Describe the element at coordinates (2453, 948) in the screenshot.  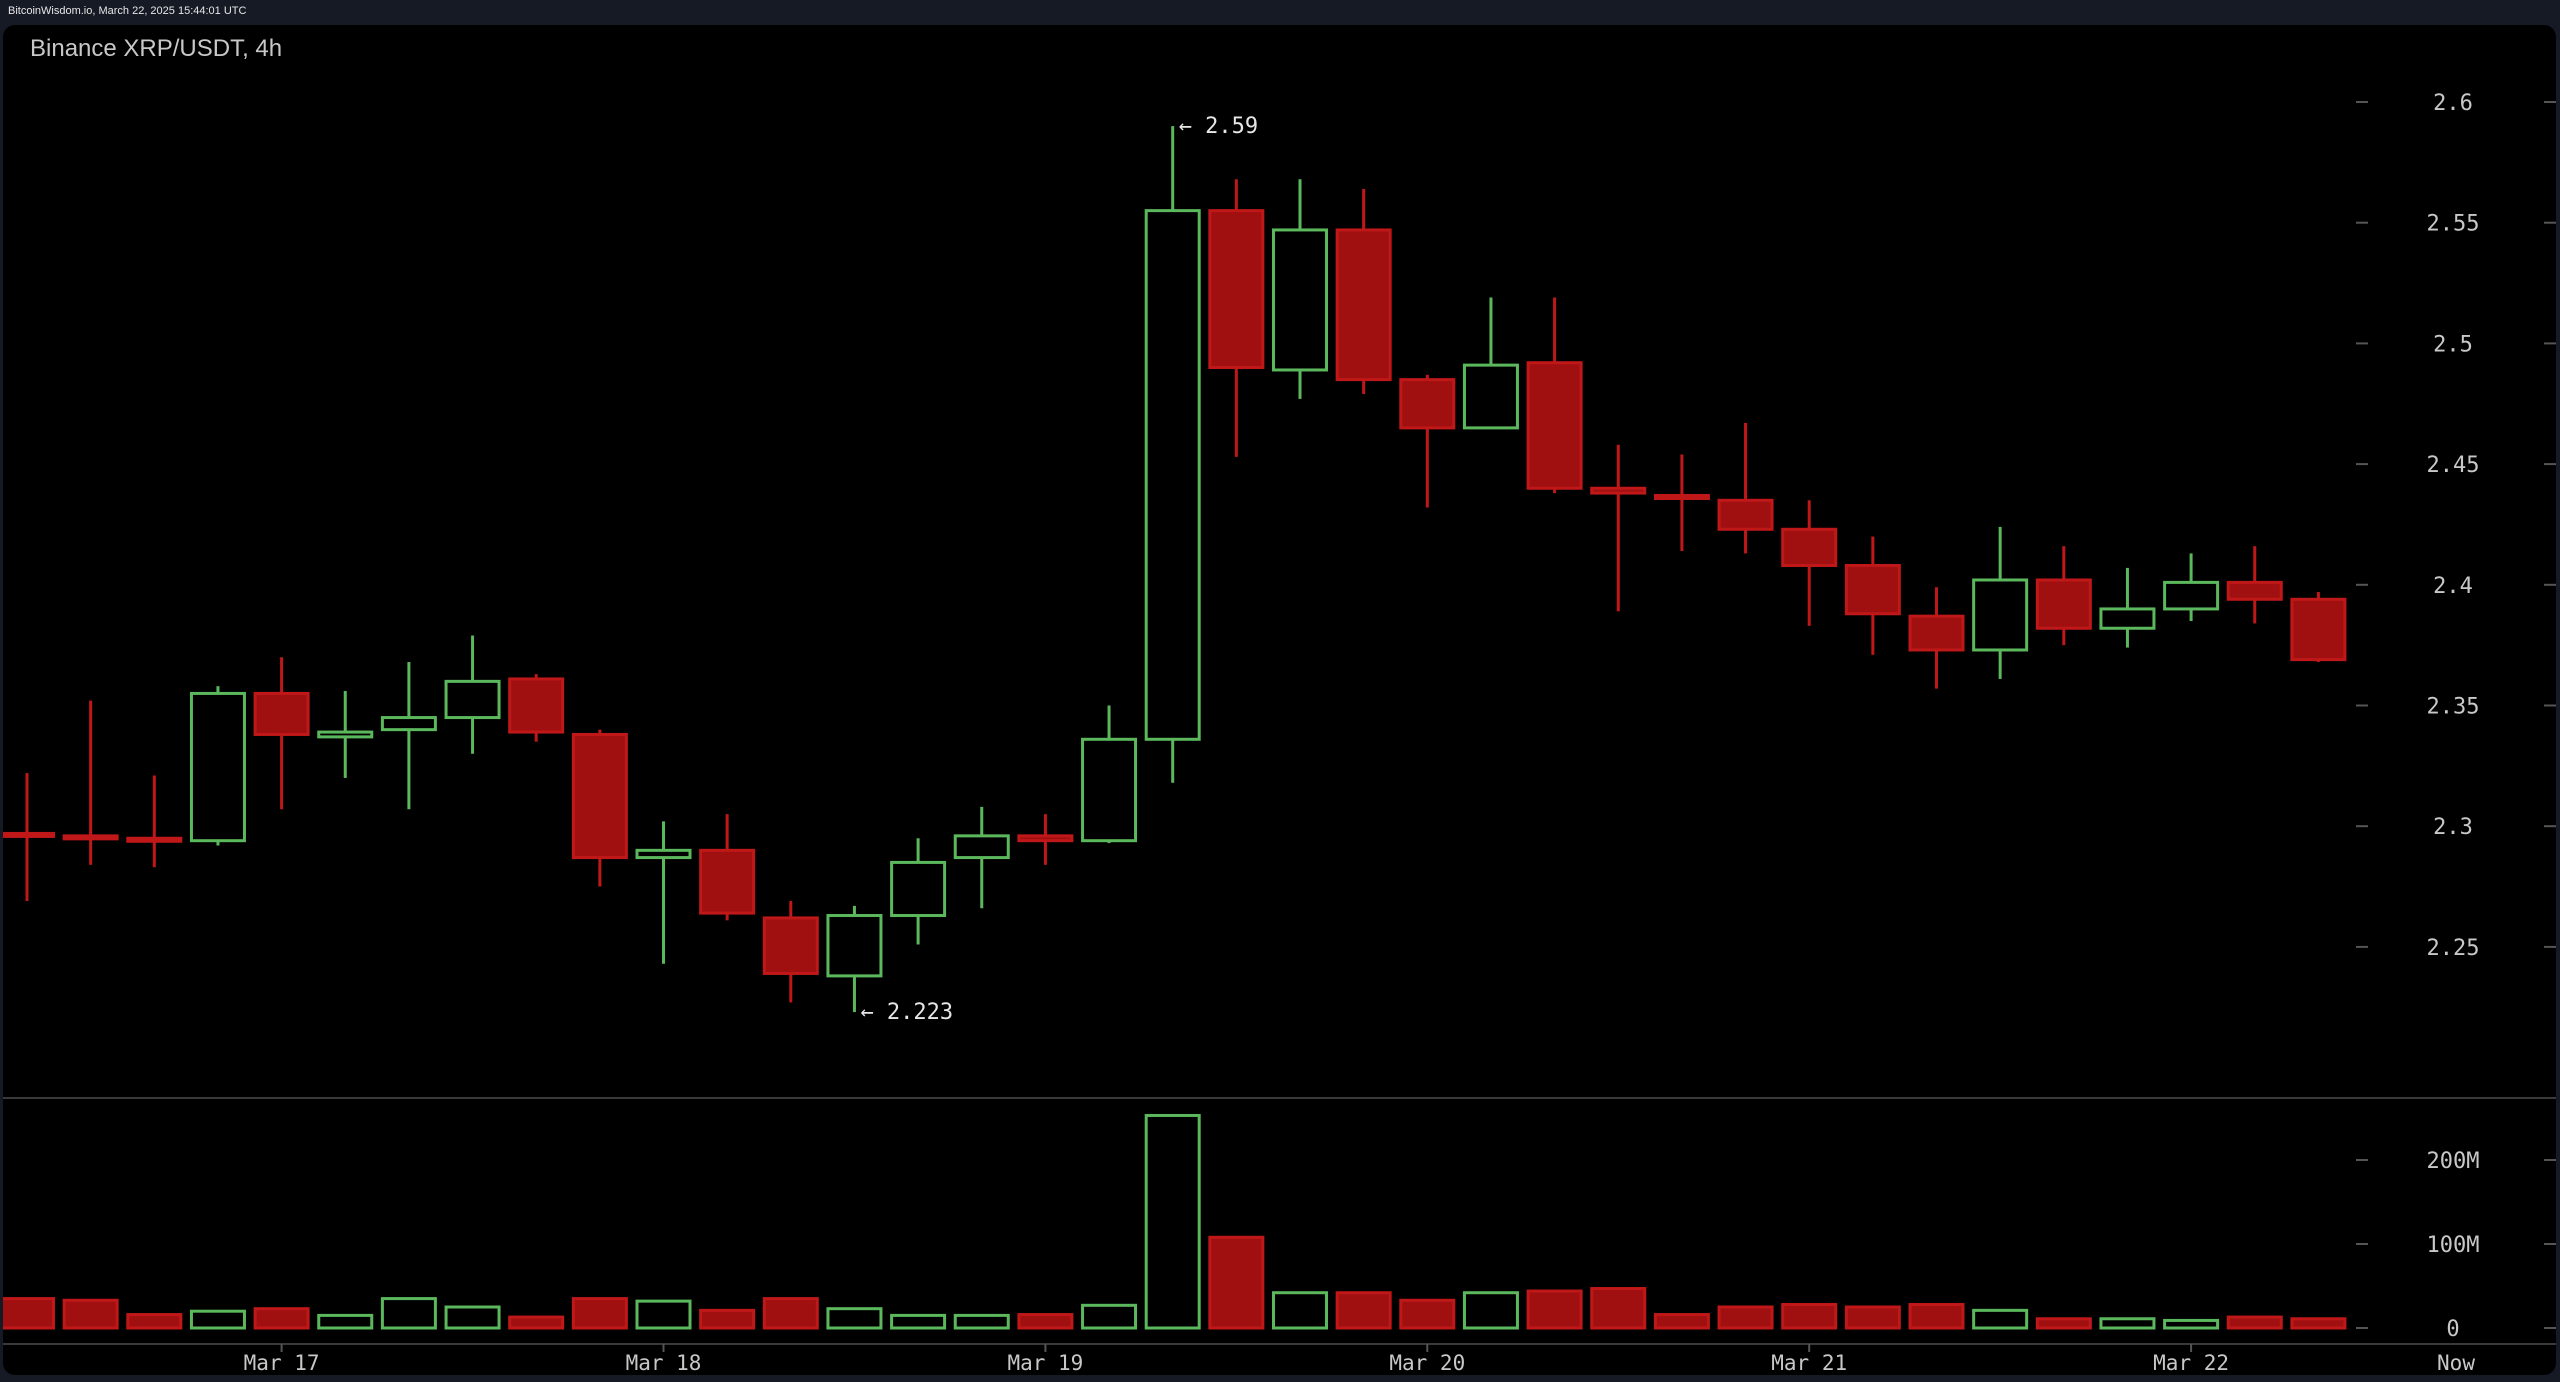
I see `price-axis-label: 2.25` at that location.